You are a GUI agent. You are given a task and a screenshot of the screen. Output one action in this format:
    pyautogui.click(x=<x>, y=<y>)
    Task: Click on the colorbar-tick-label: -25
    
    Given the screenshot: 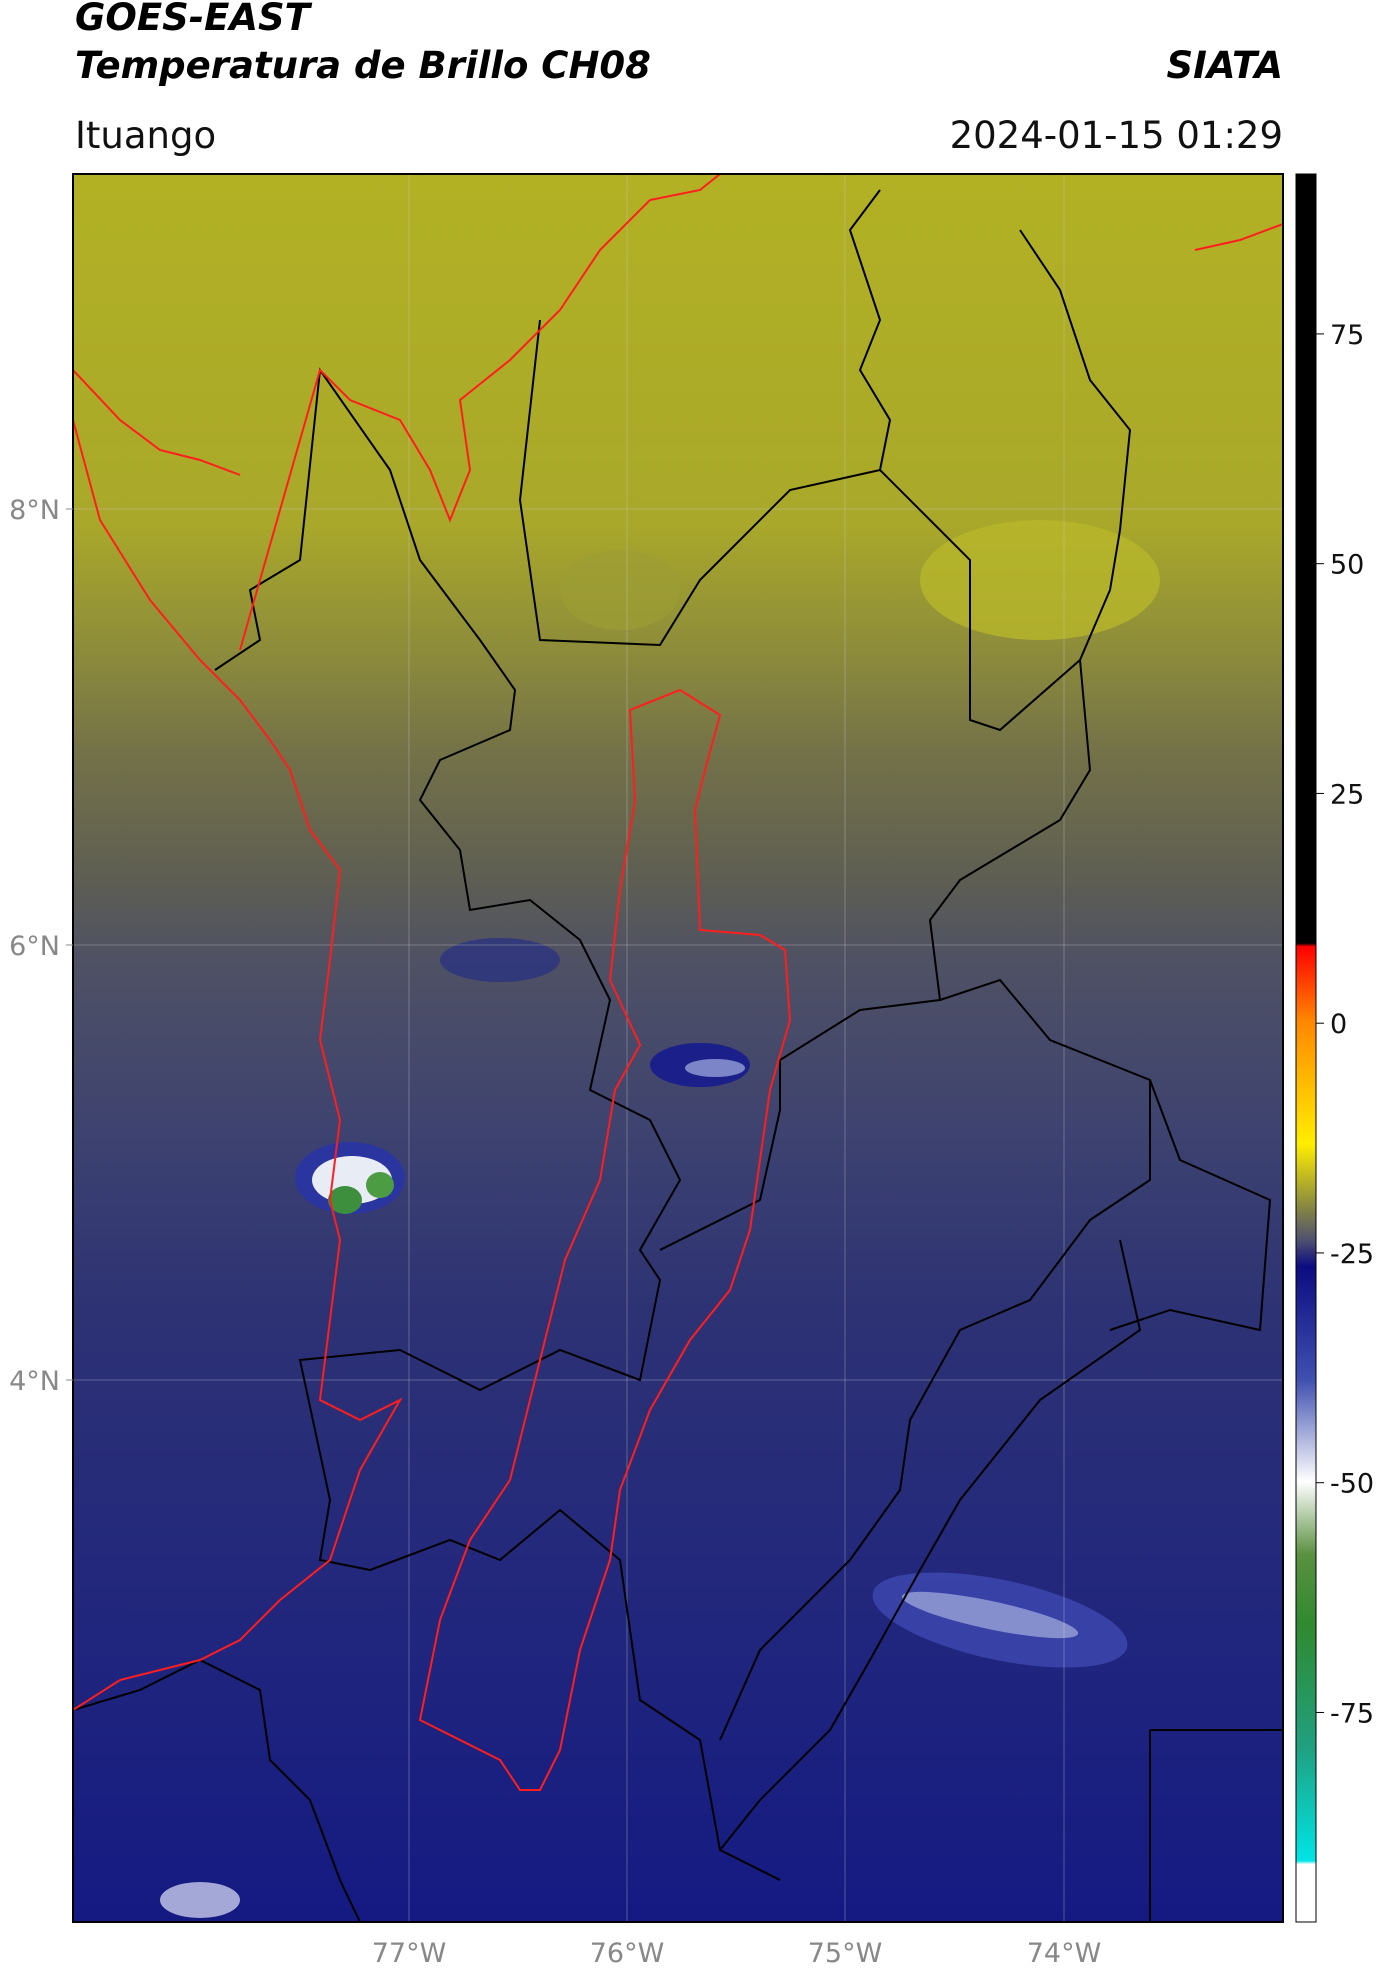 What is the action you would take?
    pyautogui.click(x=1352, y=1254)
    